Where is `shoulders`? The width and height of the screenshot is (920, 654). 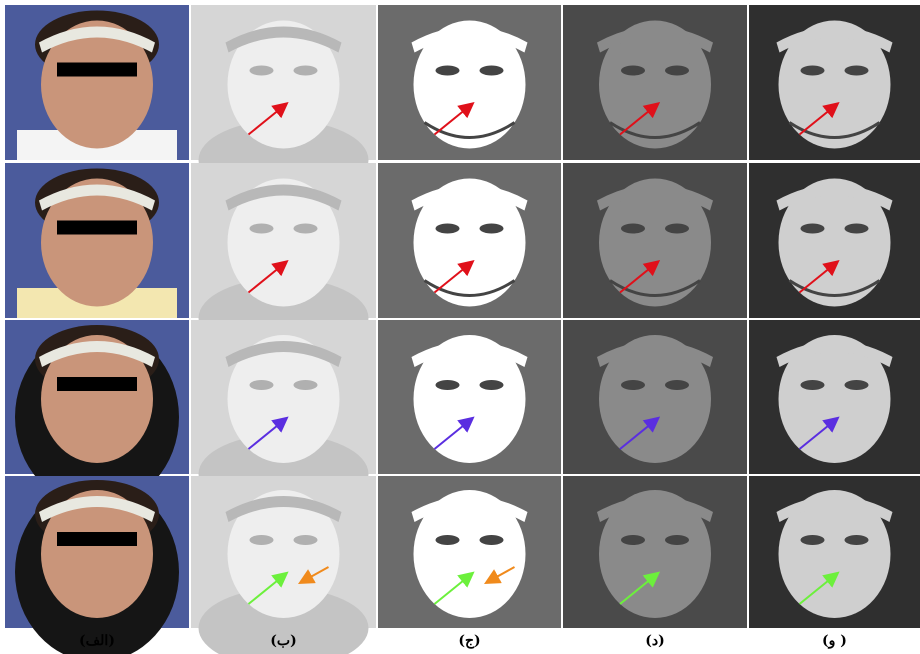
shoulders is located at coordinates (283, 621).